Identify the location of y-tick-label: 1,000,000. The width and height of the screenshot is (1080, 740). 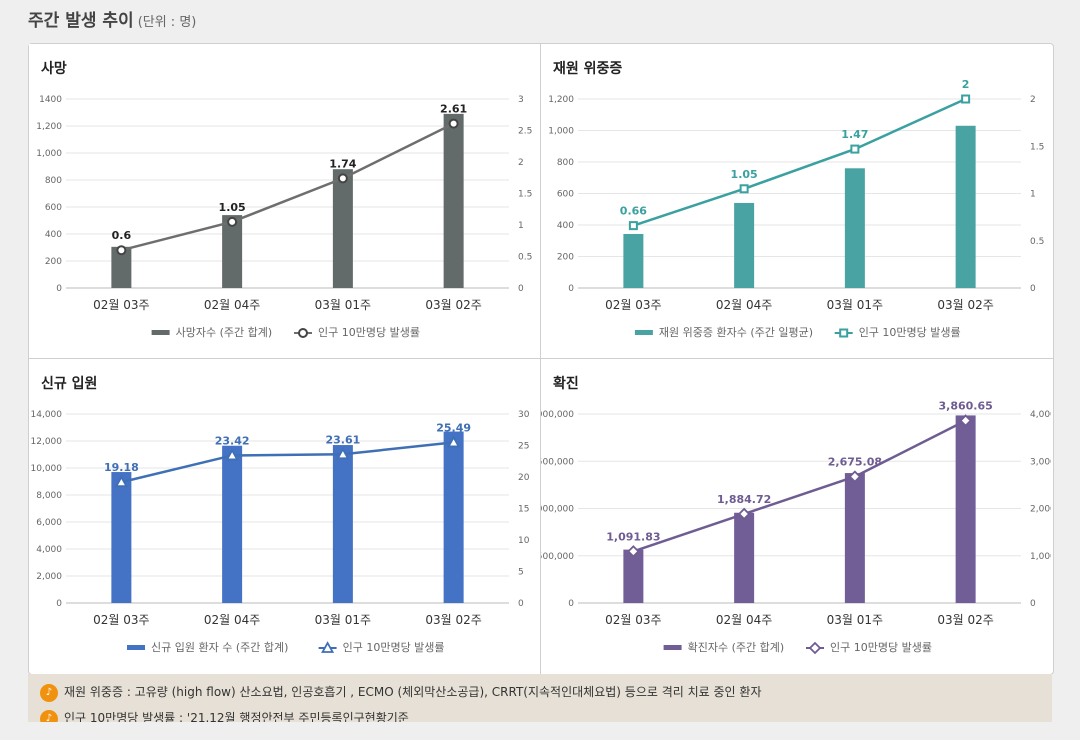
(557, 510).